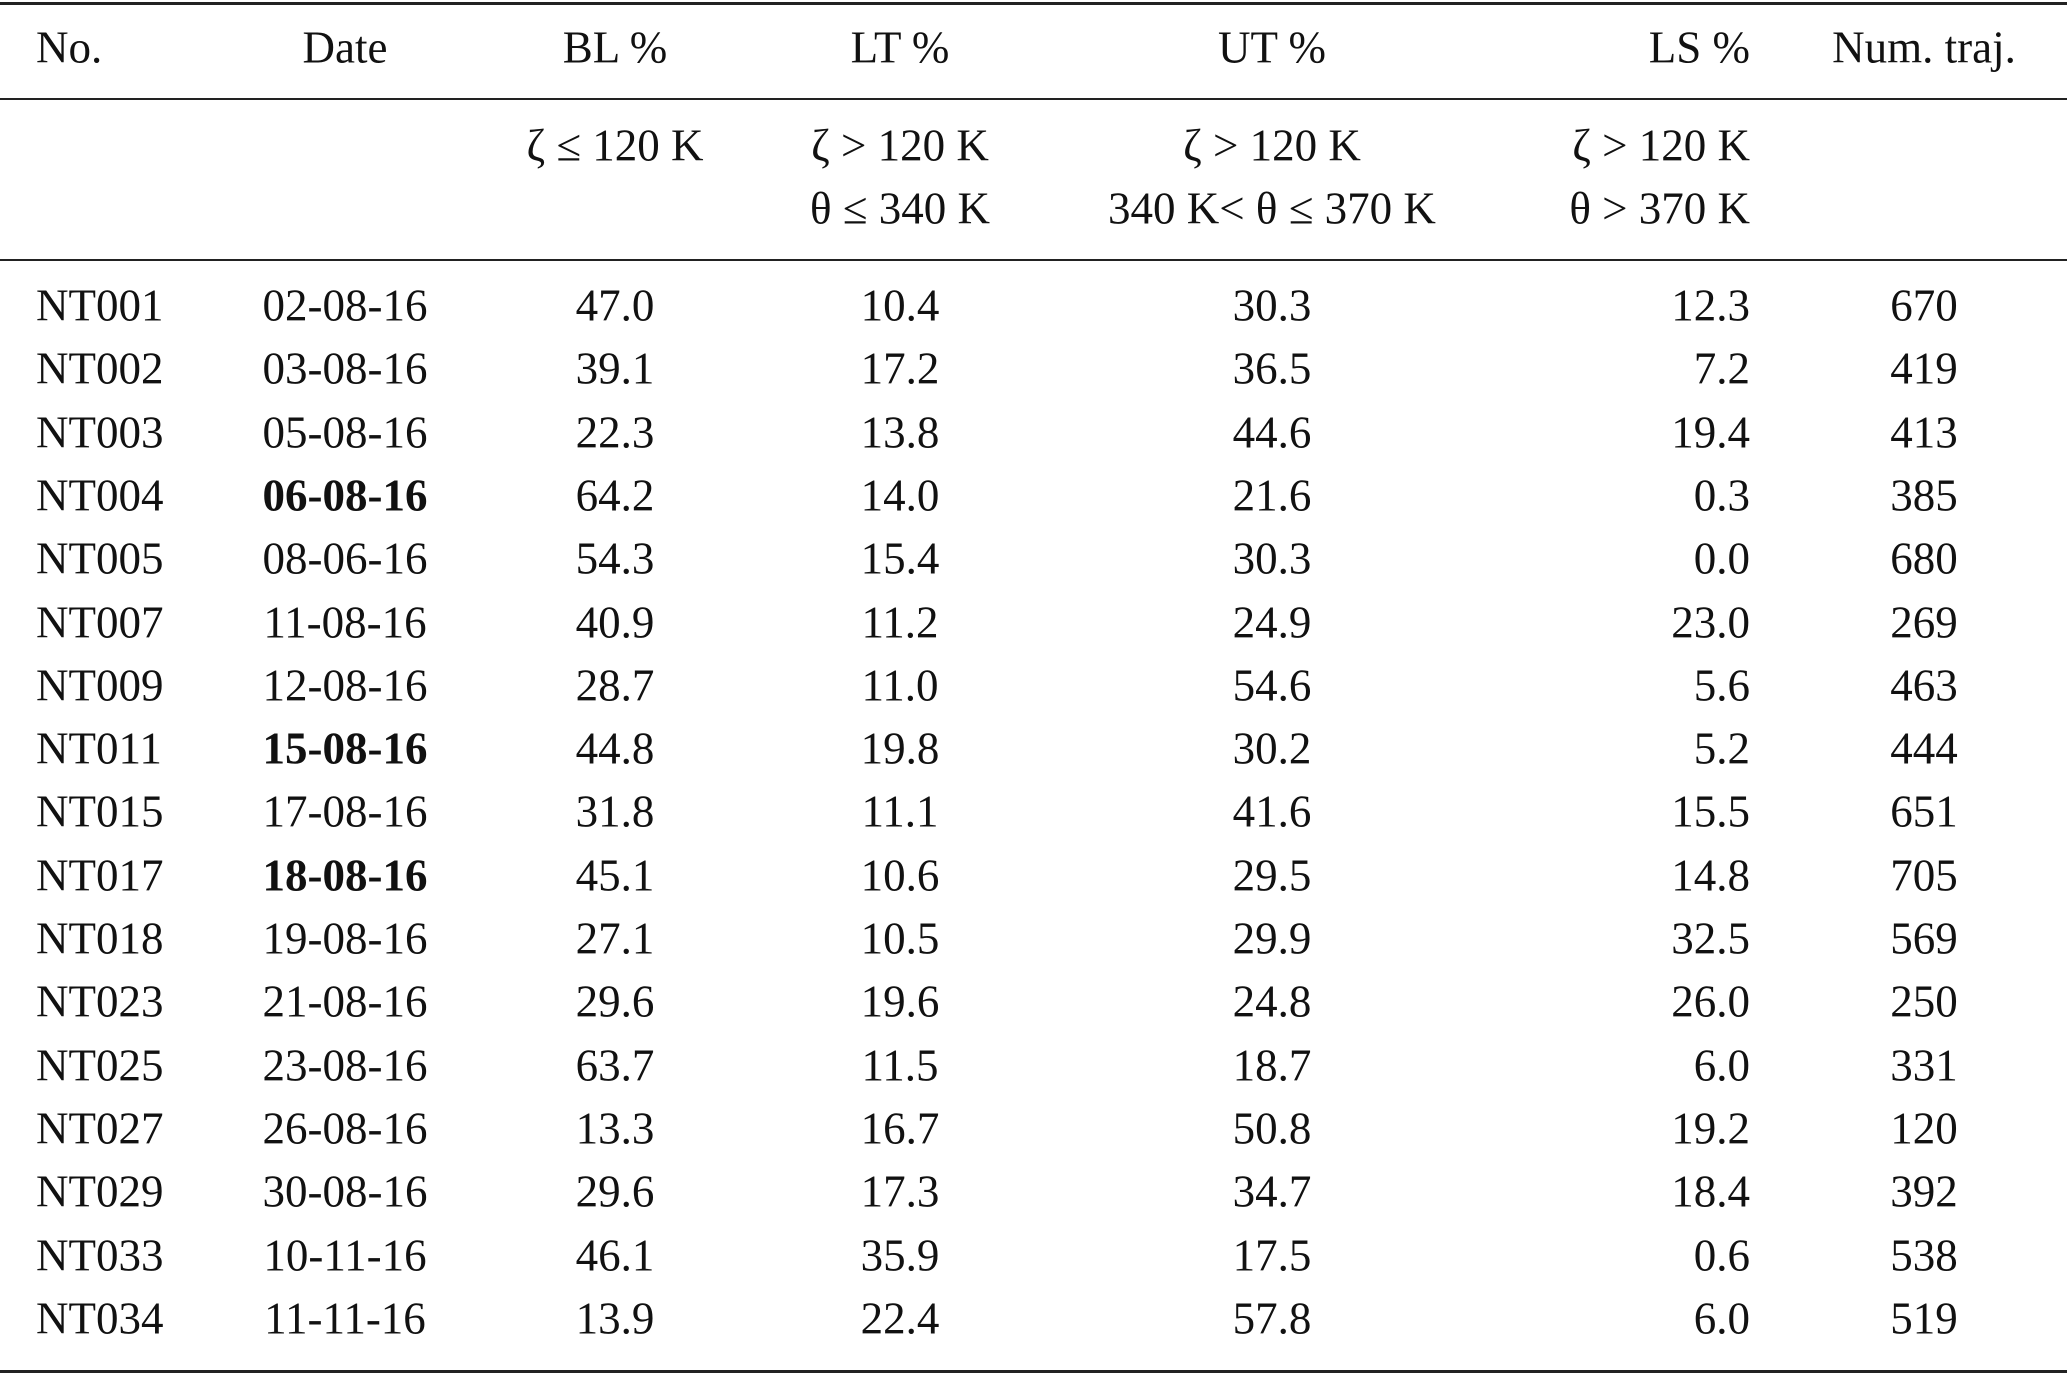 The height and width of the screenshot is (1374, 2067). What do you see at coordinates (900, 145) in the screenshot?
I see `column-condition: ζ > 120 K` at bounding box center [900, 145].